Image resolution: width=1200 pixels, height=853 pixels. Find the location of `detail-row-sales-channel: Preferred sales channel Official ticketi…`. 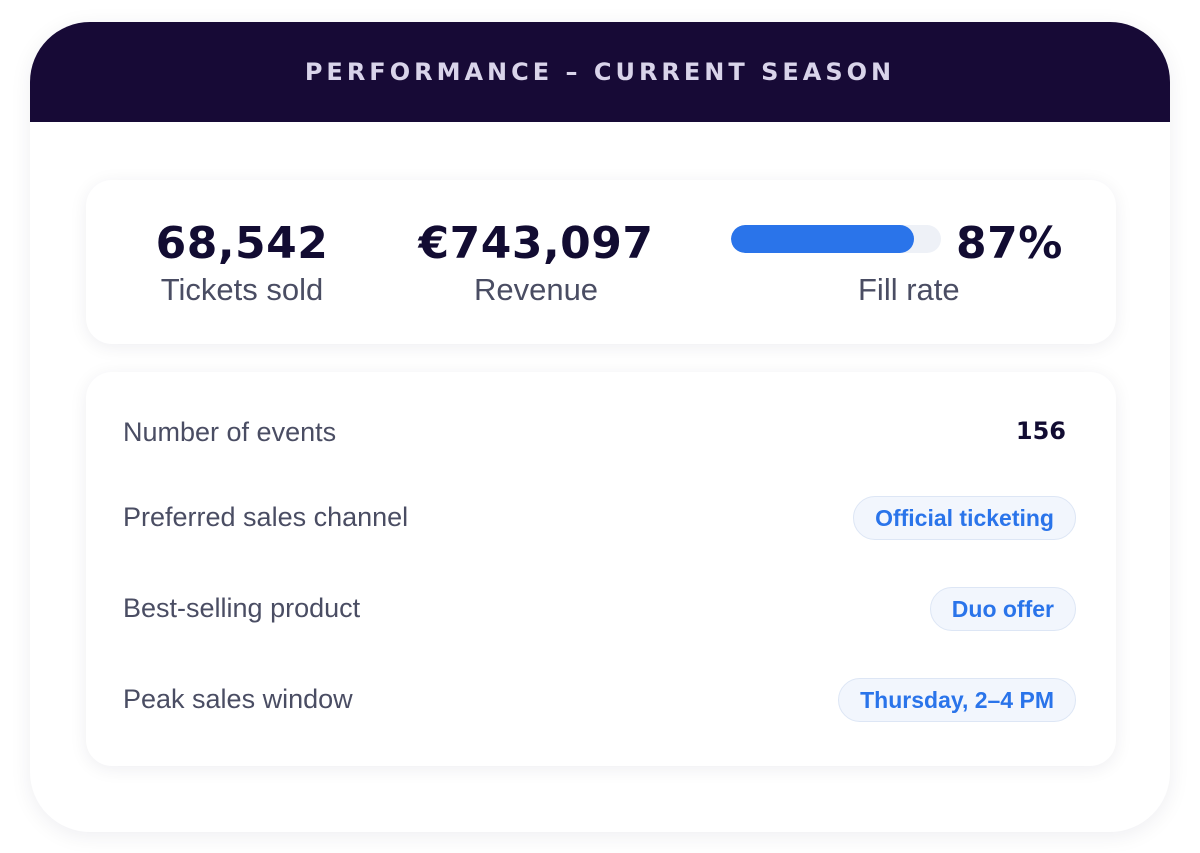

detail-row-sales-channel: Preferred sales channel Official ticketi… is located at coordinates (601, 519).